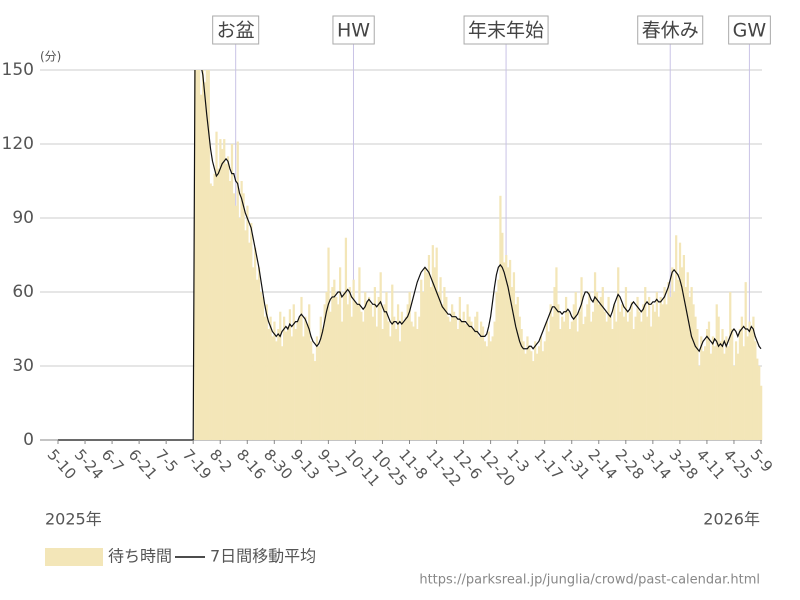 The image size is (800, 600). What do you see at coordinates (548, 464) in the screenshot?
I see `x-tick-label: 1-17` at bounding box center [548, 464].